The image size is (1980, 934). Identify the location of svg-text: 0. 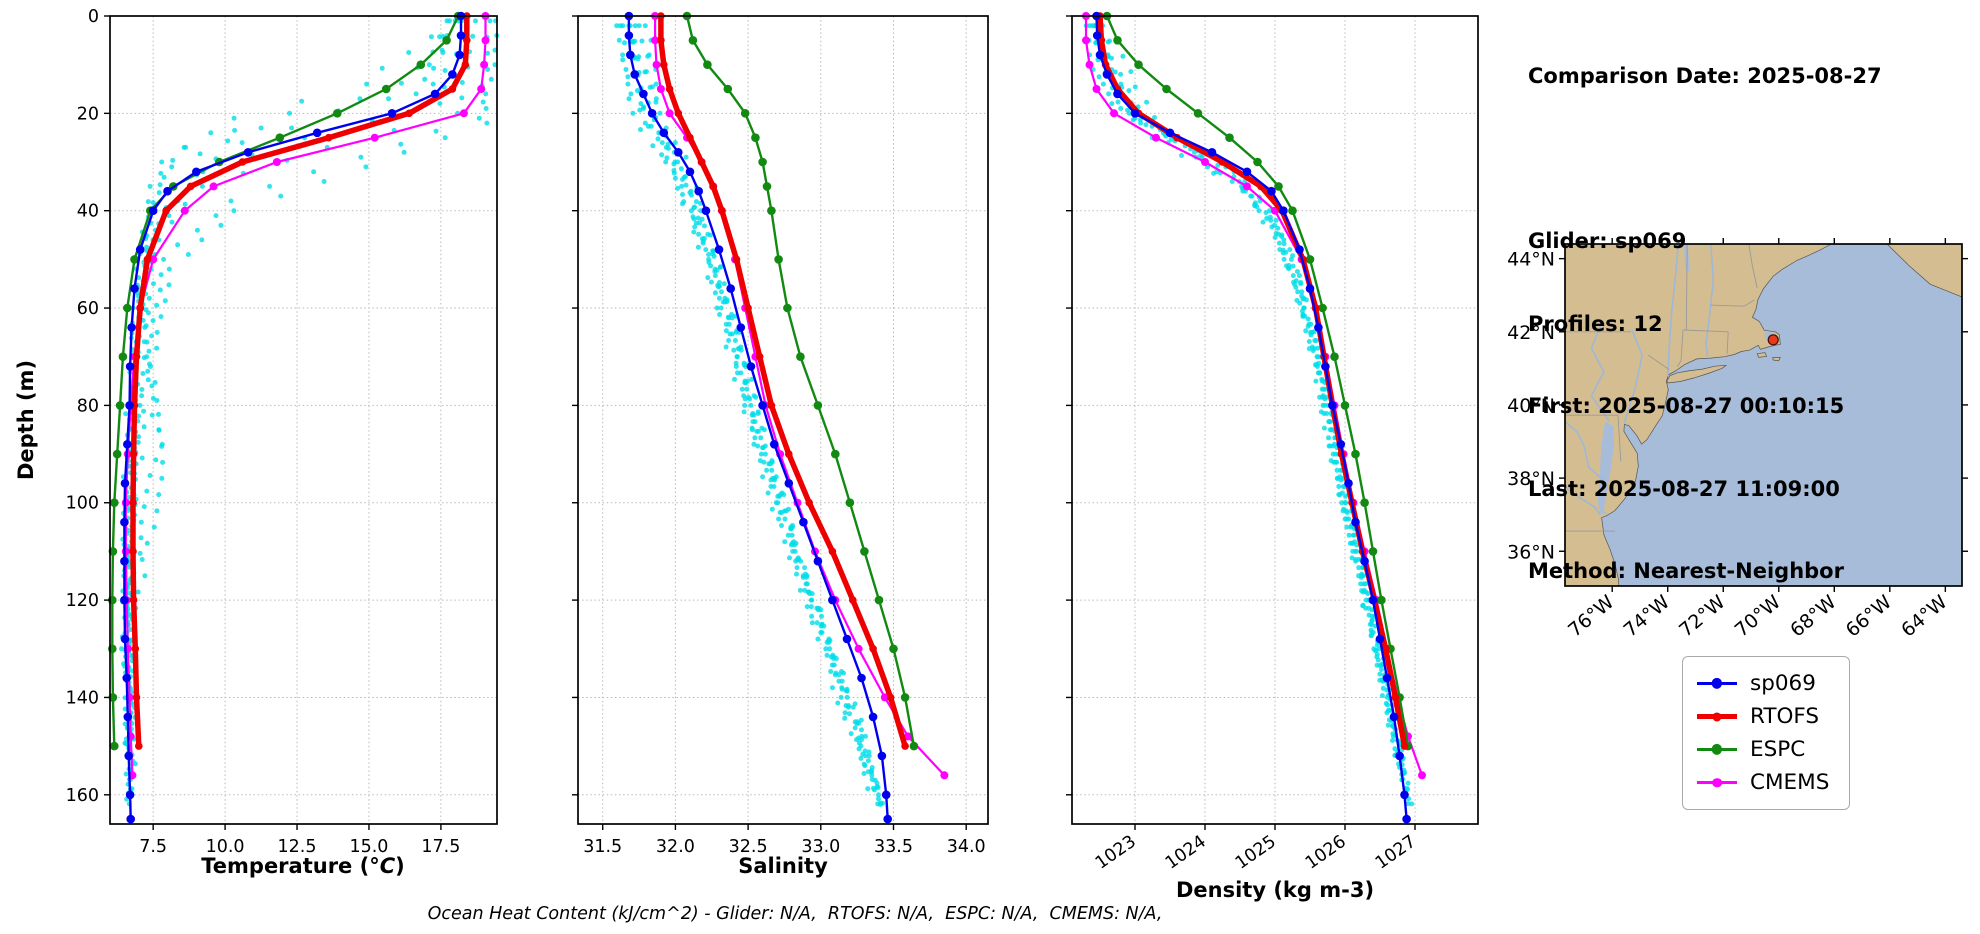
(93, 17).